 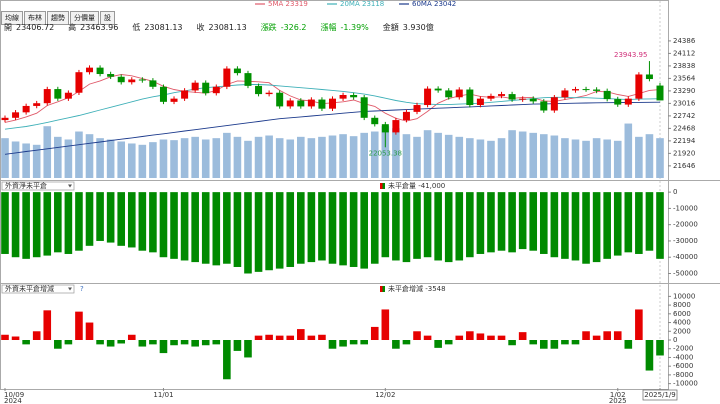 I want to click on quote-item: 金額 3.930億, so click(x=410, y=27).